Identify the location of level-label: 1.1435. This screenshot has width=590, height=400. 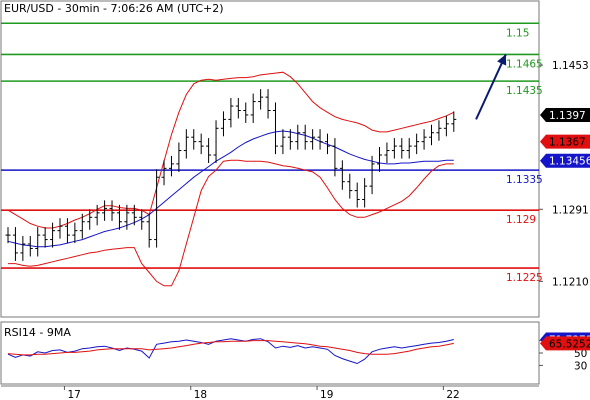
(524, 91).